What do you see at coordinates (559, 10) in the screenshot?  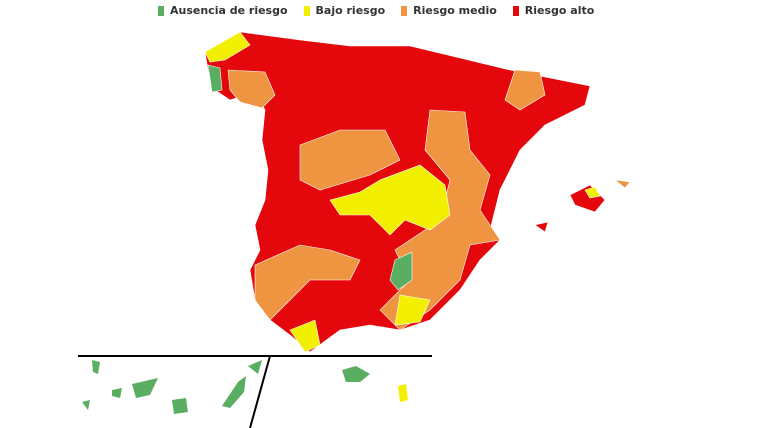 I see `legend-label: Riesgo alto` at bounding box center [559, 10].